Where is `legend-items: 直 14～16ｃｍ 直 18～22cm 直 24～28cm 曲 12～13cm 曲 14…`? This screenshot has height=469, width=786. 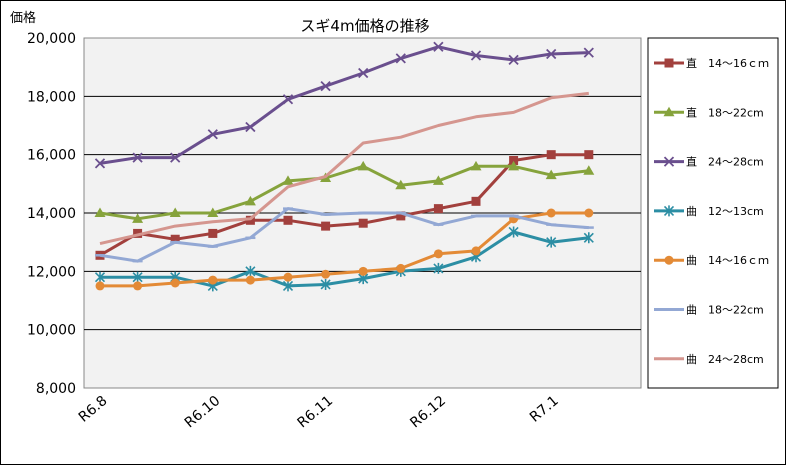 legend-items: 直 14～16ｃｍ 直 18～22cm 直 24～28cm 曲 12～13cm 曲 14… is located at coordinates (711, 211).